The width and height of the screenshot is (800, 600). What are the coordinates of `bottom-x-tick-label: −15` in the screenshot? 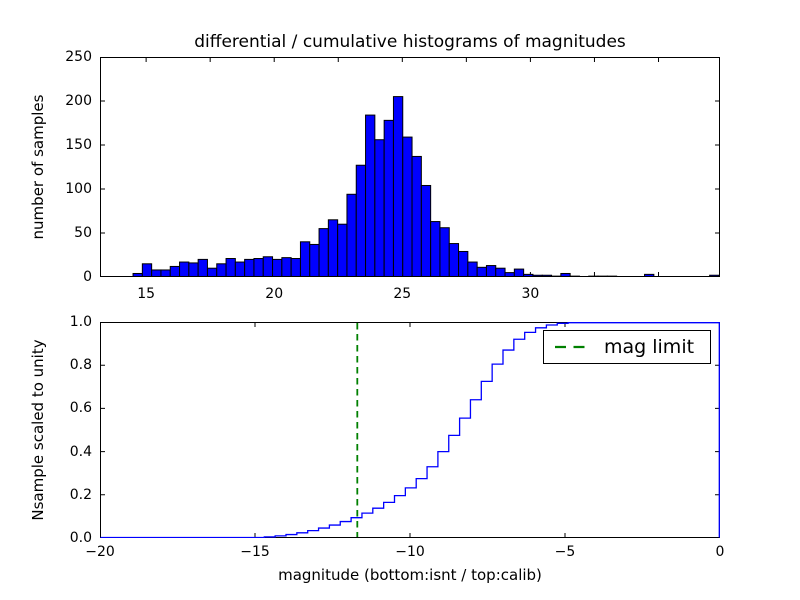 It's located at (255, 552).